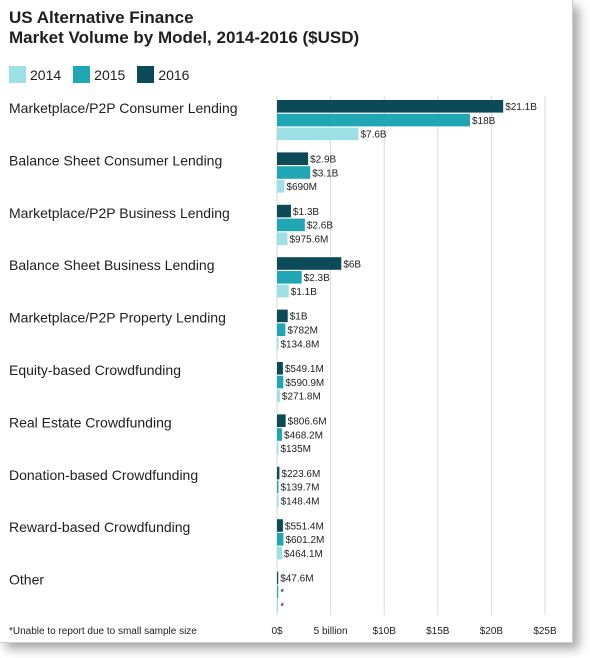  What do you see at coordinates (174, 74) in the screenshot?
I see `legend-label-2016: 2016` at bounding box center [174, 74].